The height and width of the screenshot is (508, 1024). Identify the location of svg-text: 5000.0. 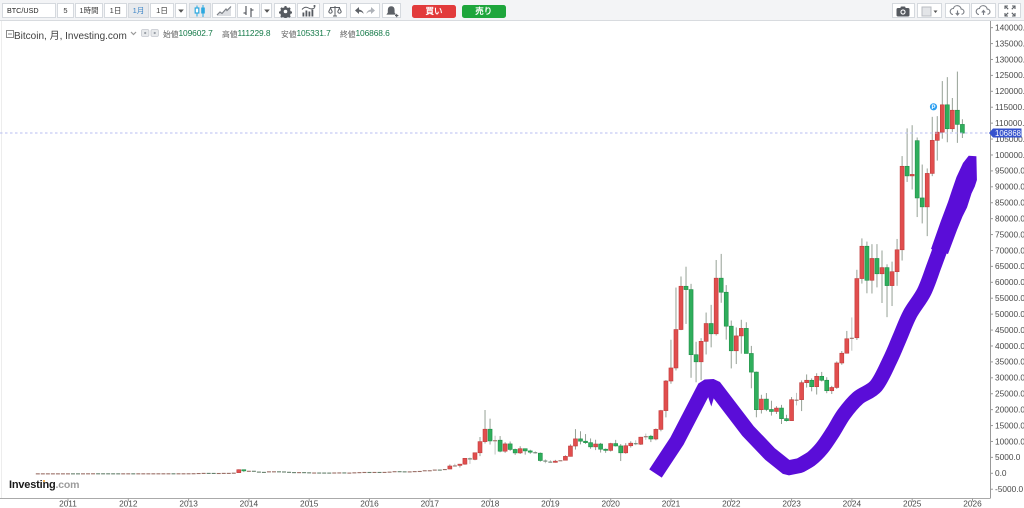
(1008, 457).